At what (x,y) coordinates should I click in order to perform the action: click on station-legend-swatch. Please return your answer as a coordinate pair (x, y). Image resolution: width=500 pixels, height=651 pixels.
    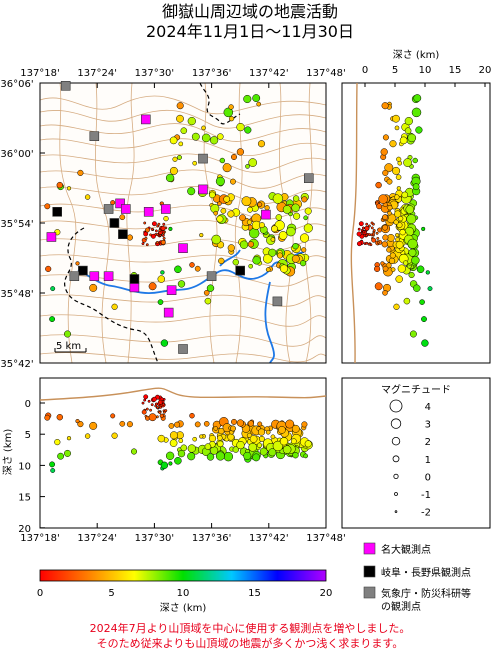
    Looking at the image, I should click on (369, 592).